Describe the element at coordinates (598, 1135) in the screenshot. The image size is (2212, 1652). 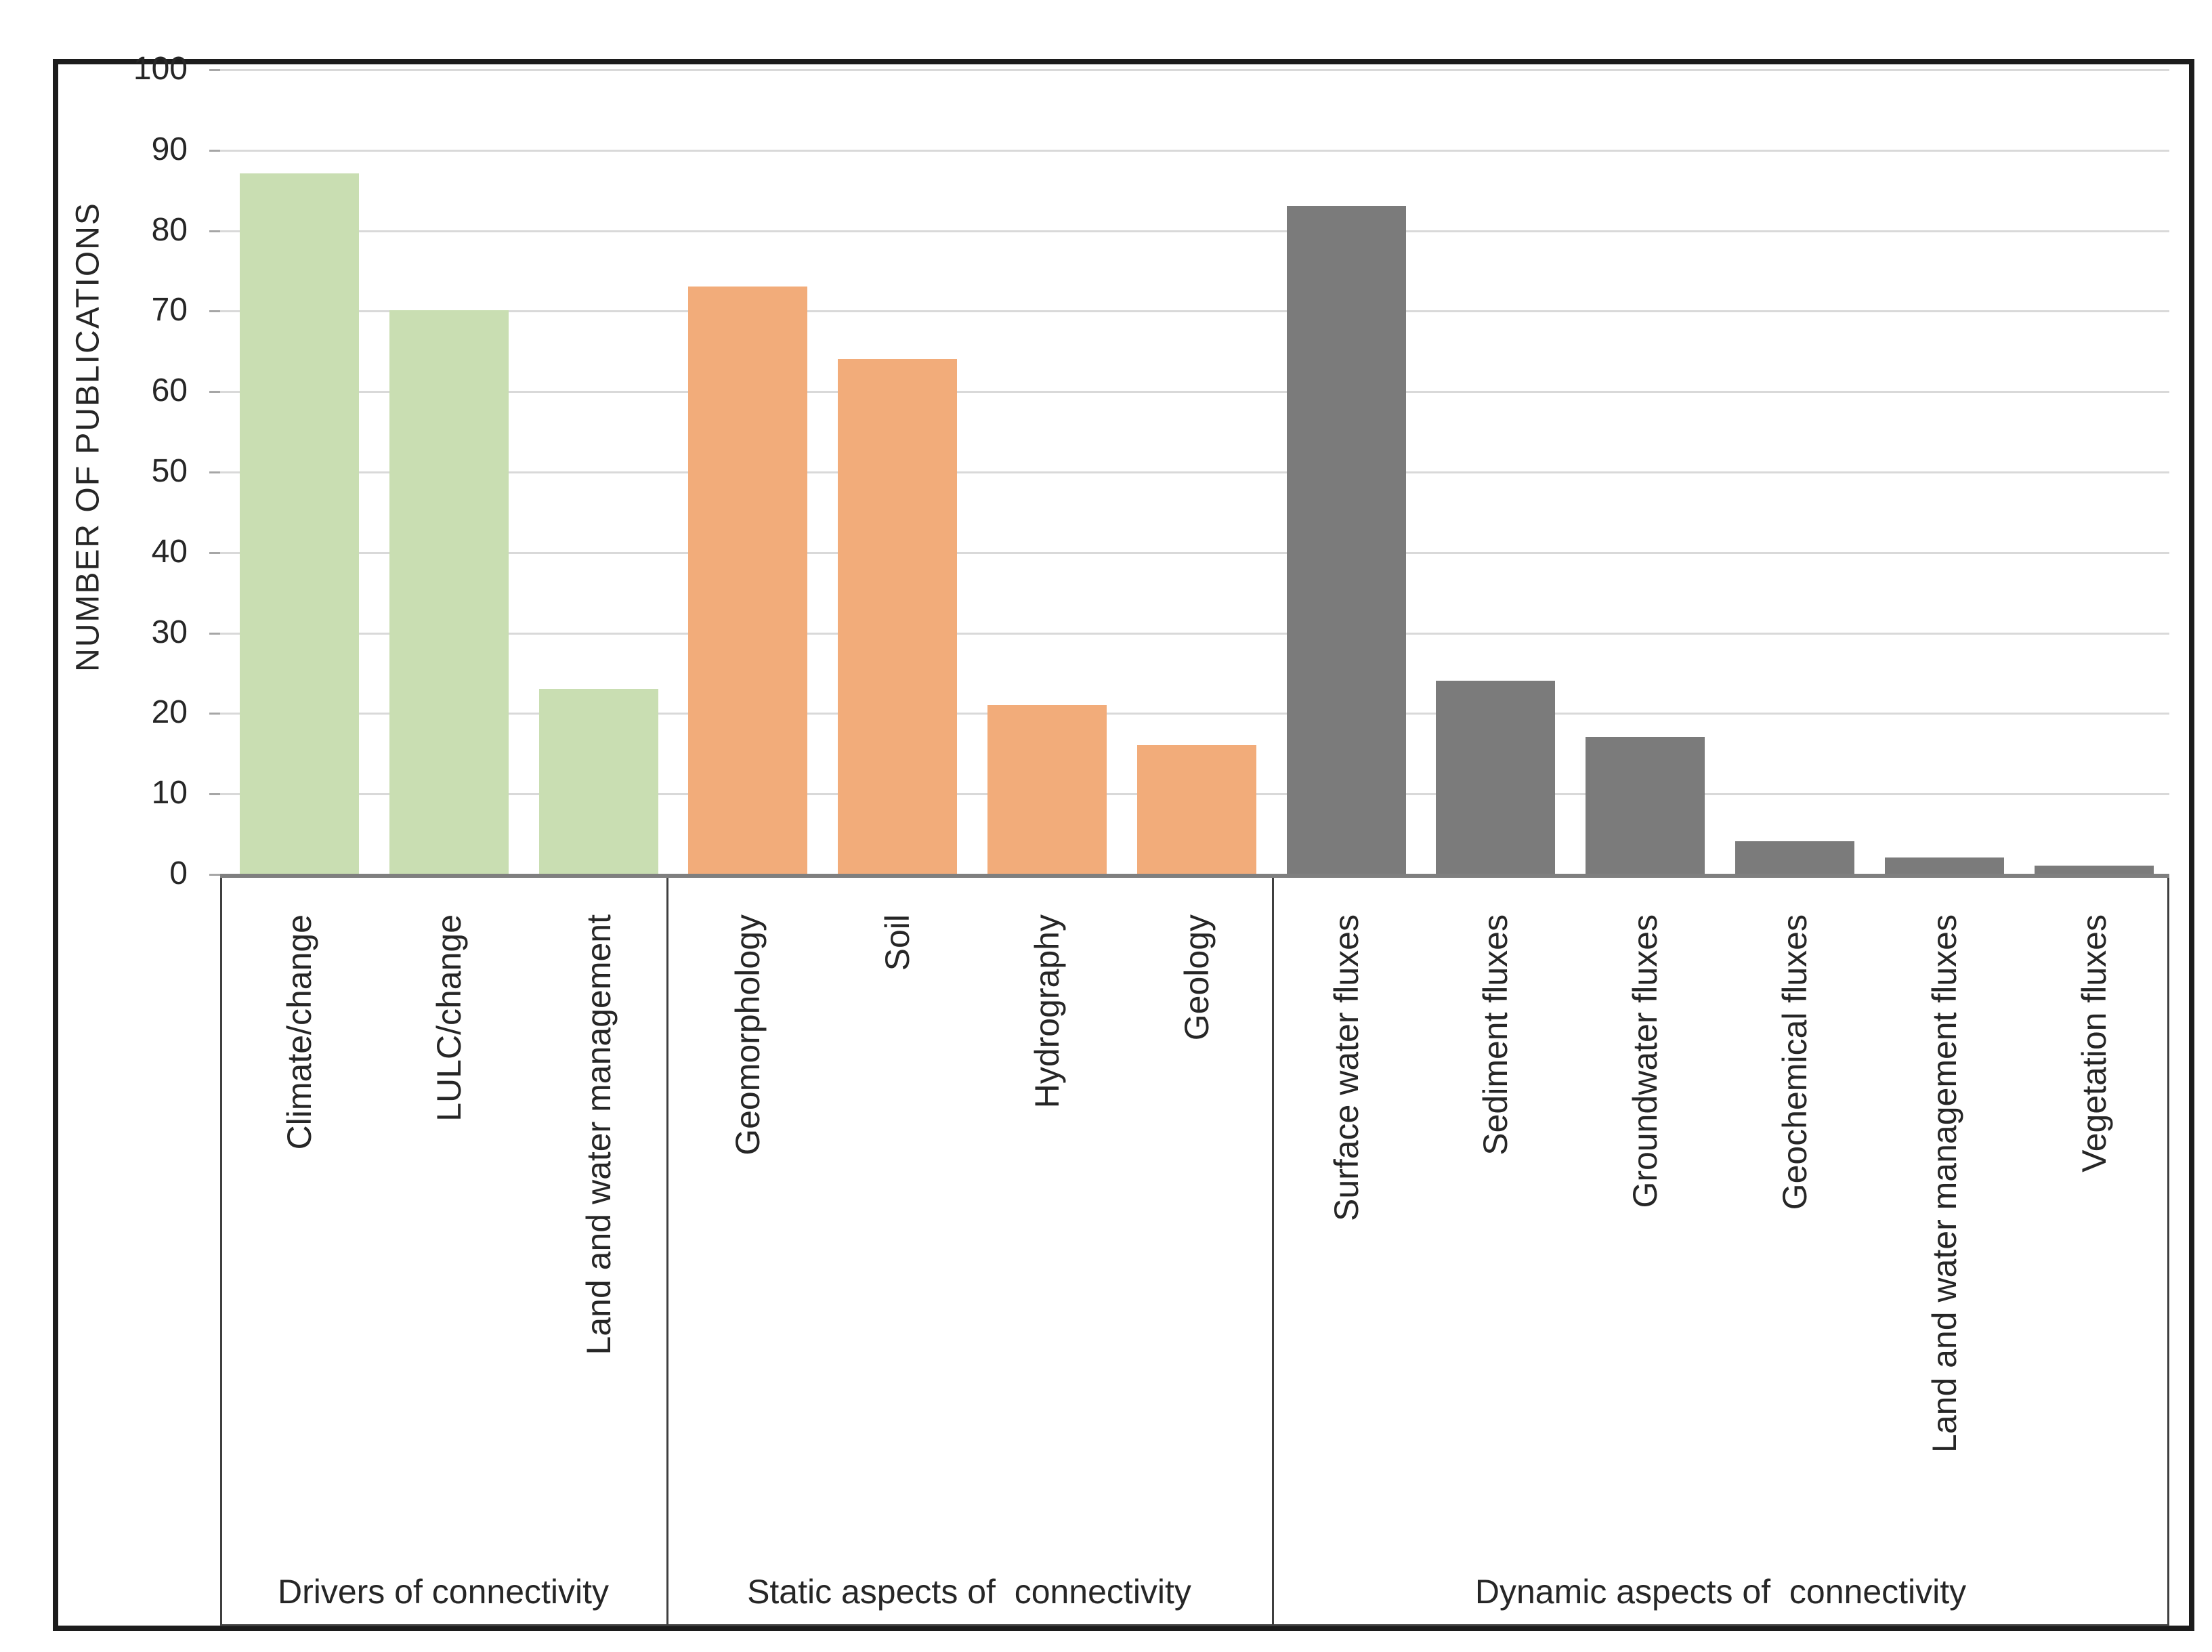
I see `category-label-land-and-water-management: Land and water management` at that location.